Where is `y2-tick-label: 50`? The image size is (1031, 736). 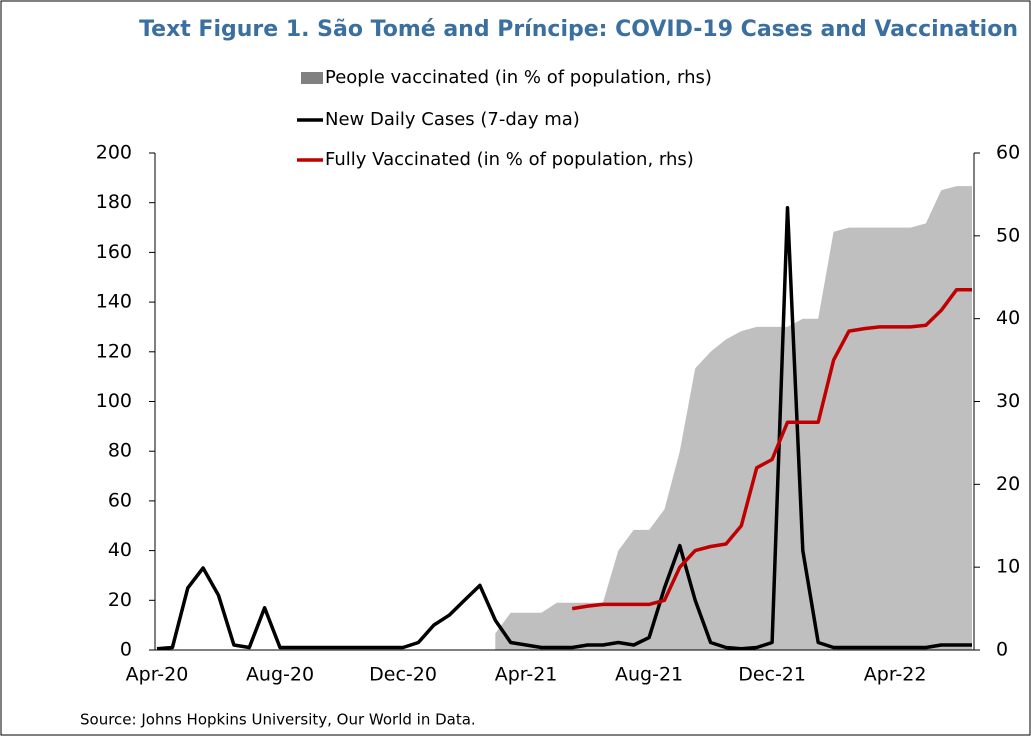
y2-tick-label: 50 is located at coordinates (1008, 235).